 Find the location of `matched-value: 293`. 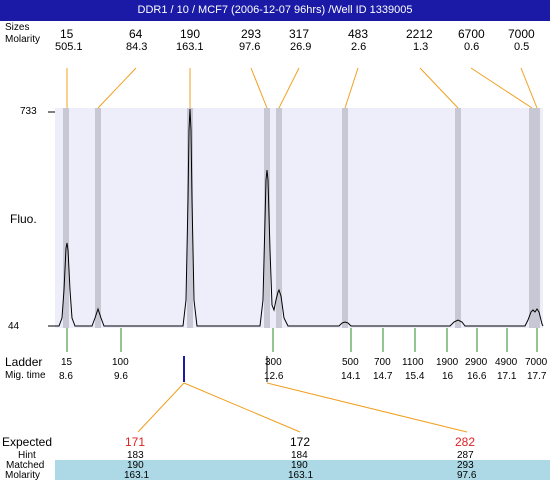

matched-value: 293 is located at coordinates (465, 465).